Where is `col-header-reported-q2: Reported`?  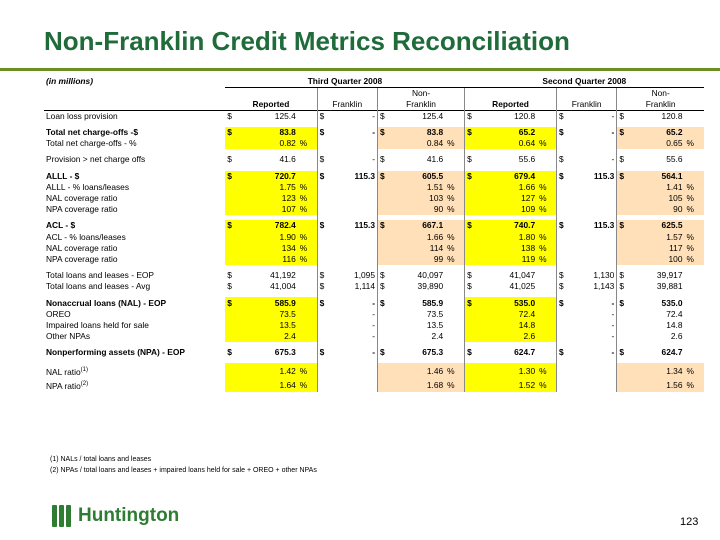
col-header-reported-q2: Reported is located at coordinates (510, 105).